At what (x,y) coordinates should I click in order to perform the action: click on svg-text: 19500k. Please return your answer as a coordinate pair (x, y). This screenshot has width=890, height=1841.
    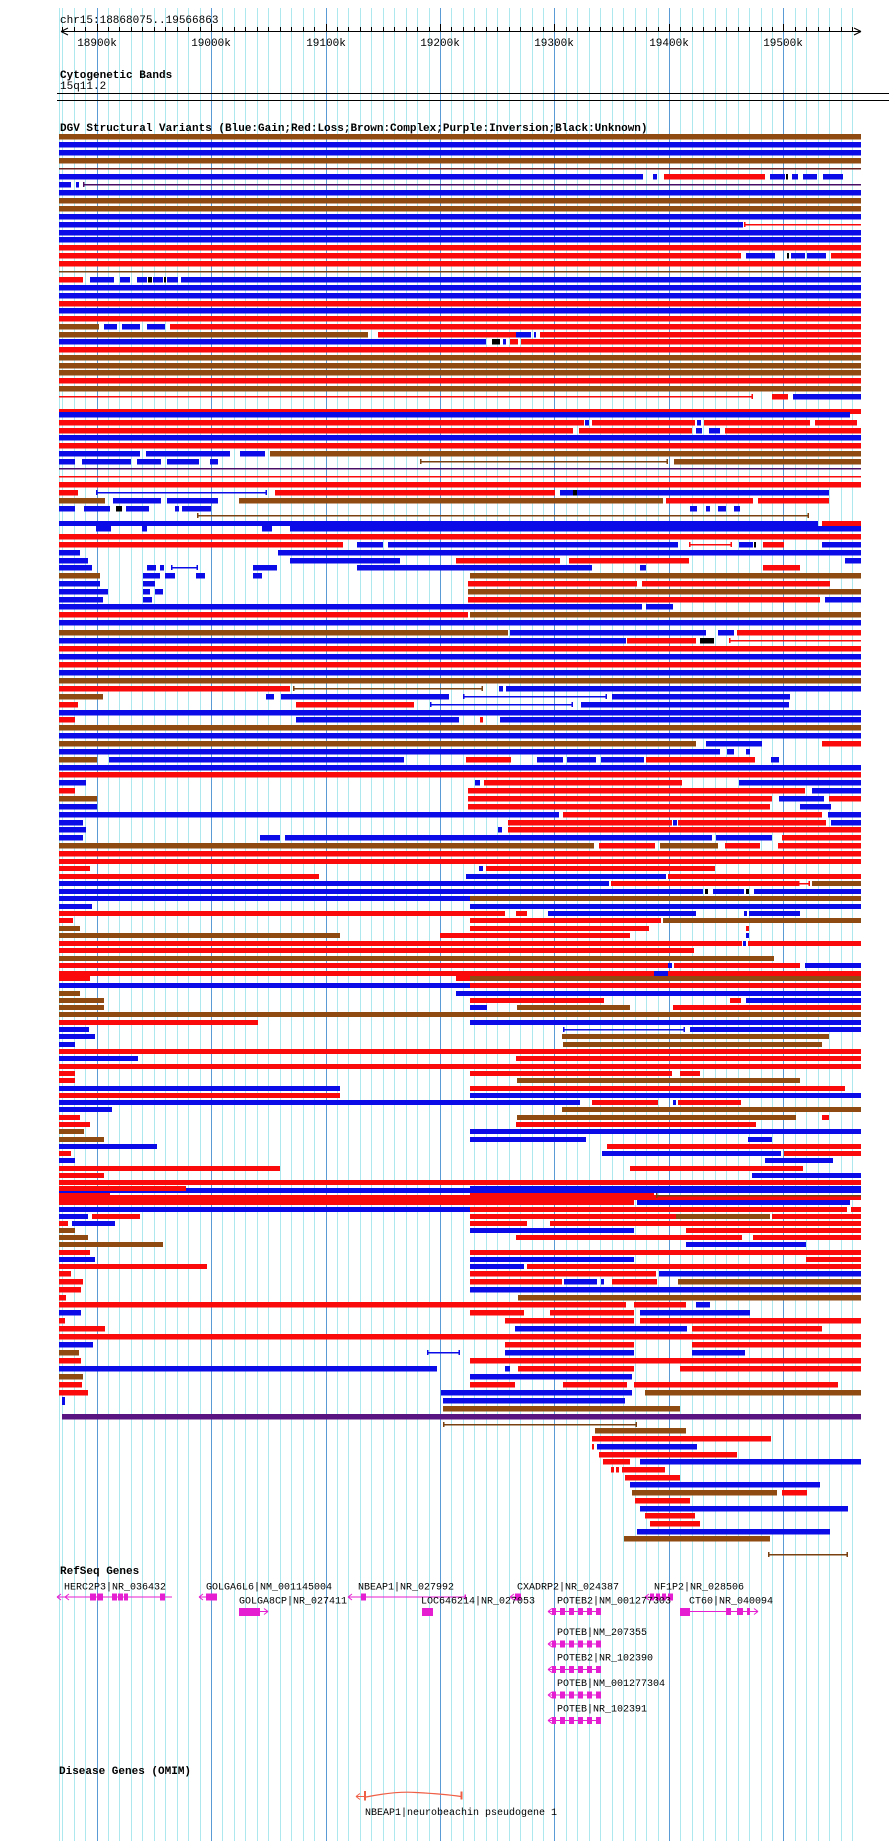
    Looking at the image, I should click on (783, 44).